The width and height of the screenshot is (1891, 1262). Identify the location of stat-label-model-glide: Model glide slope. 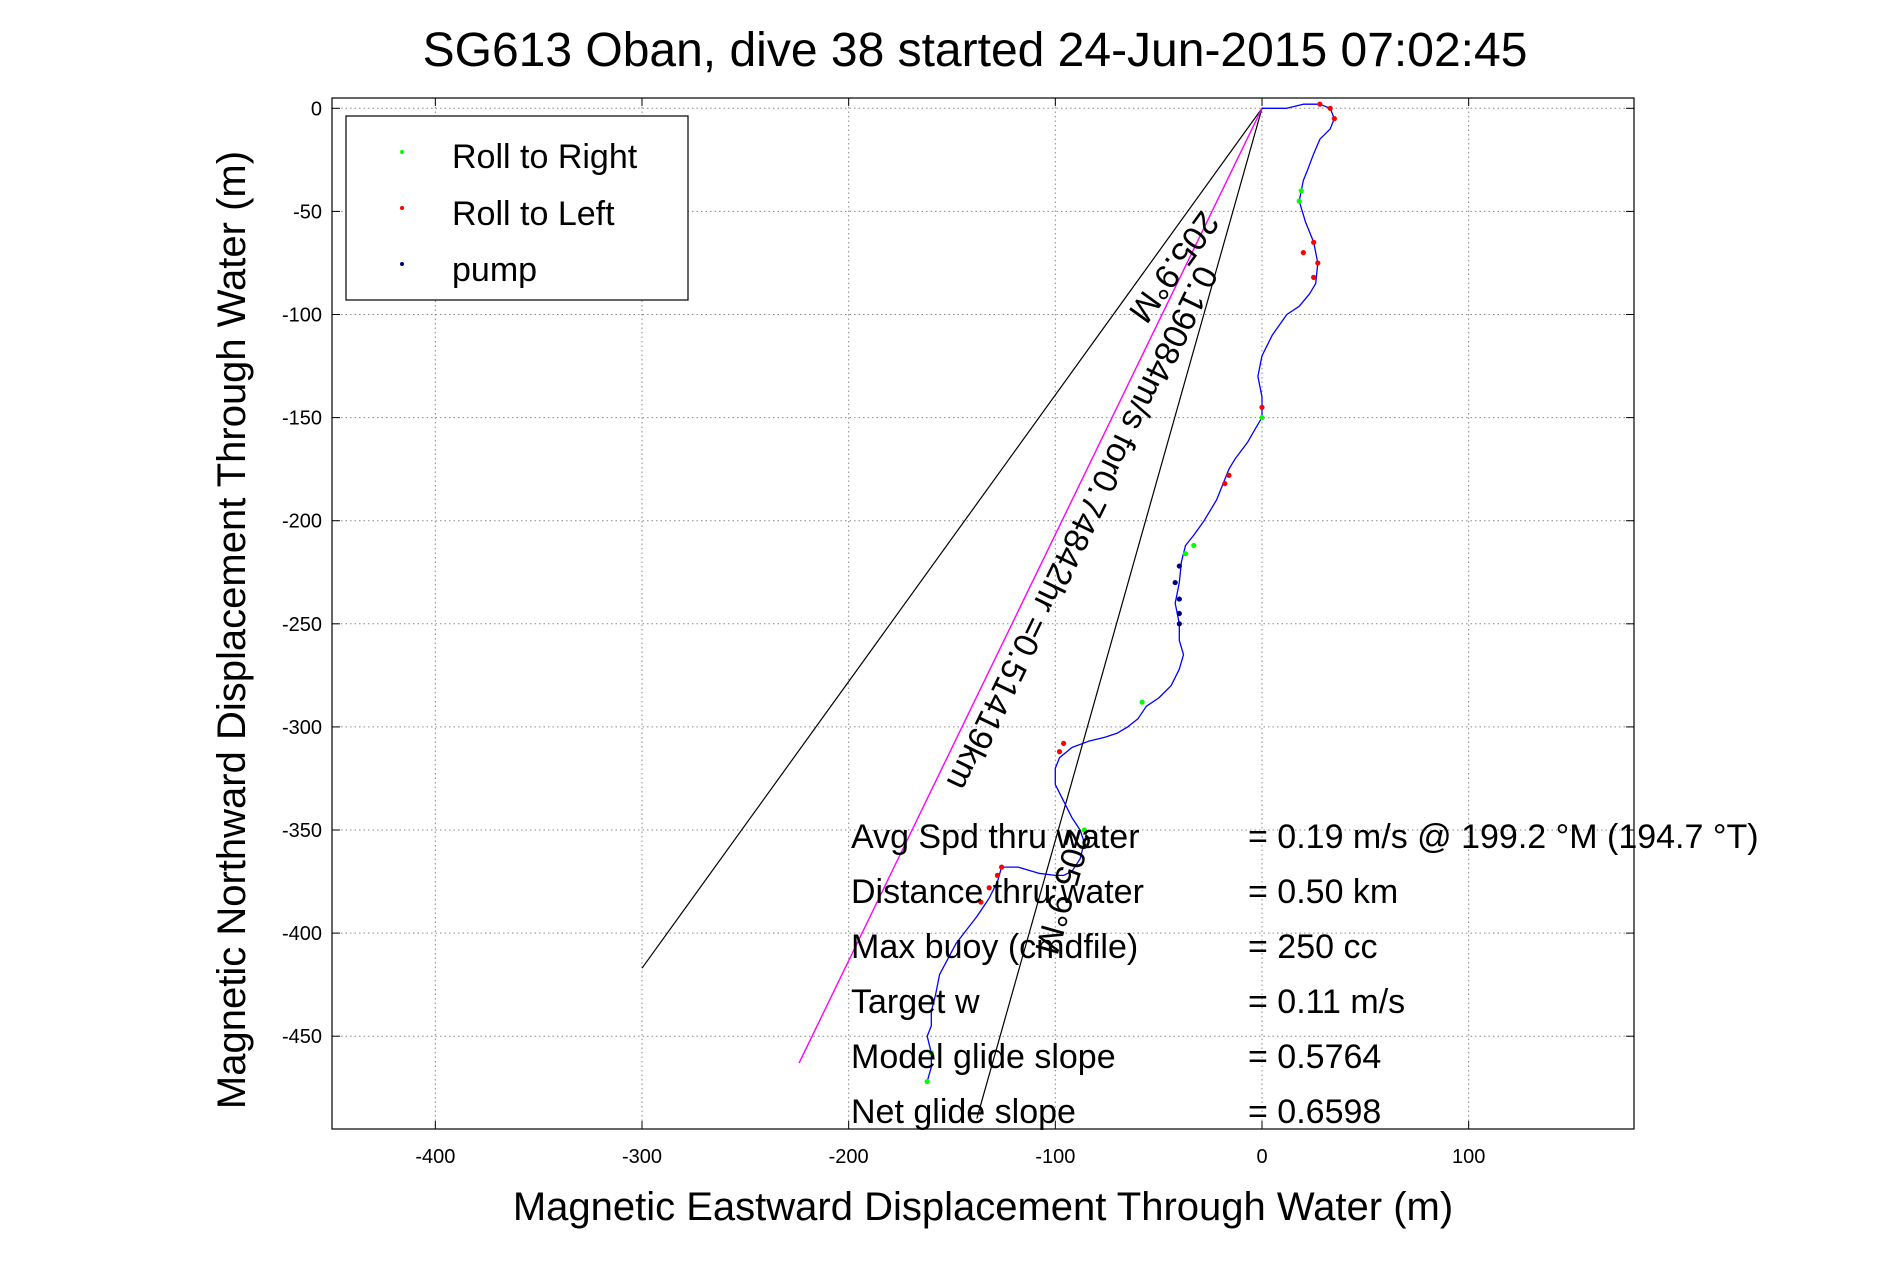
(983, 1057).